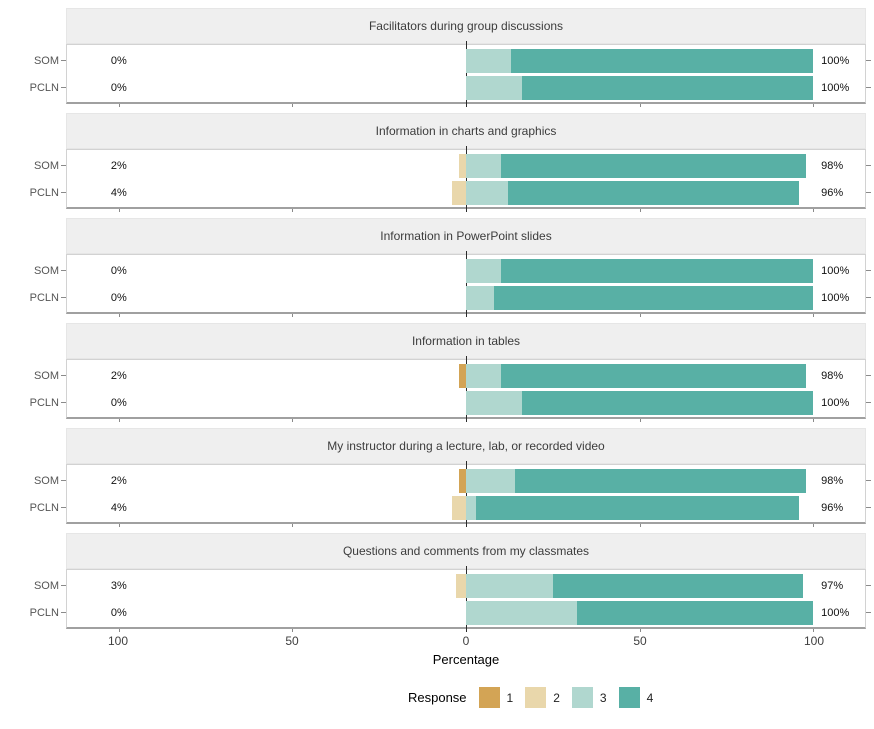 The width and height of the screenshot is (874, 729). Describe the element at coordinates (466, 131) in the screenshot. I see `panel-strip: Information in charts and graphics` at that location.